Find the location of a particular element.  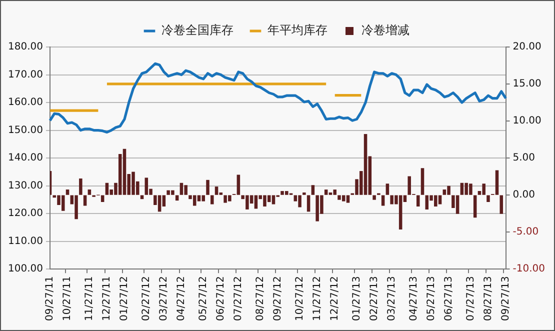

x-tick-label: 06/27/12 is located at coordinates (221, 299).